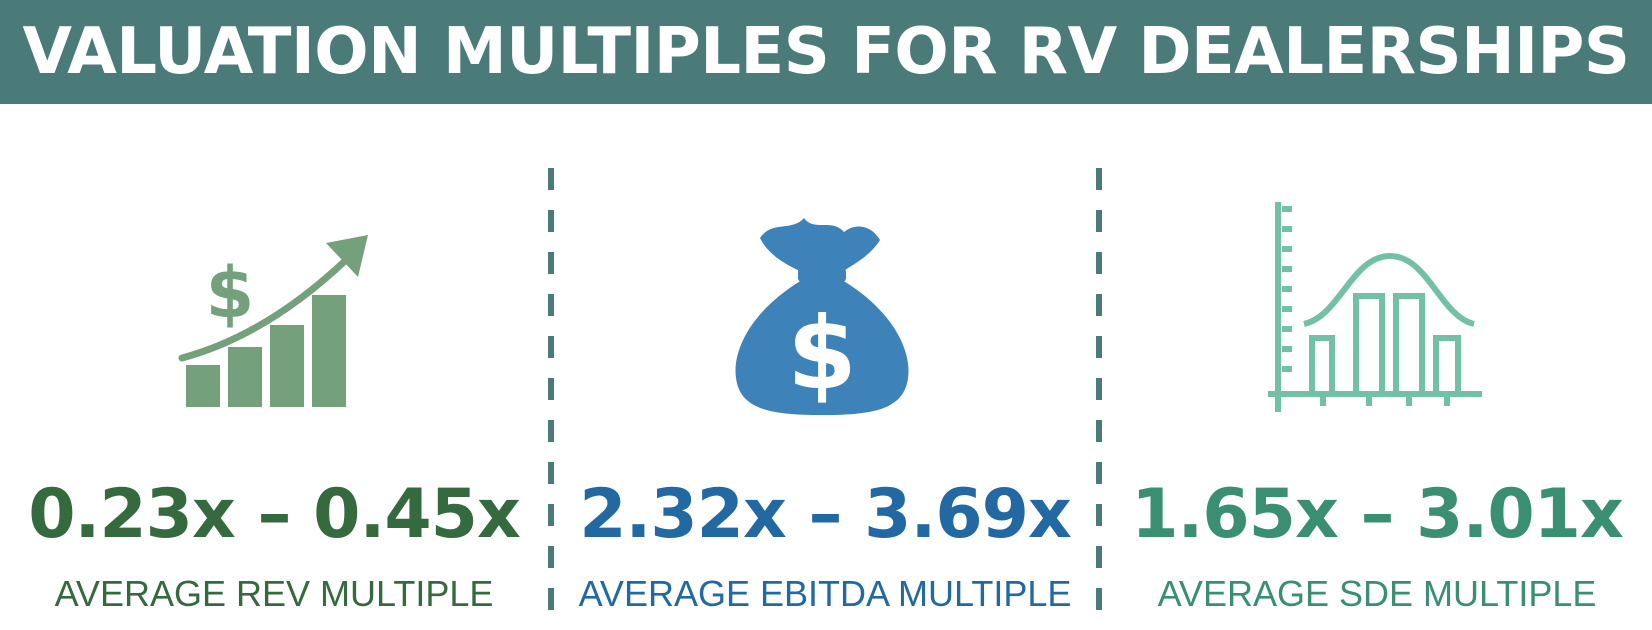 This screenshot has height=630, width=1652. Describe the element at coordinates (1099, 394) in the screenshot. I see `divider-right` at that location.